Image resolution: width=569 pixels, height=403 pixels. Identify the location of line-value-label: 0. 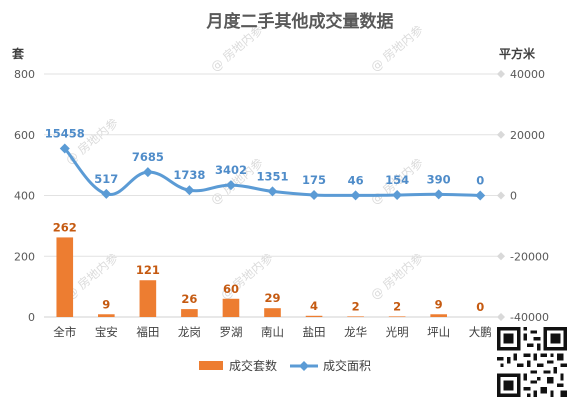
(480, 181).